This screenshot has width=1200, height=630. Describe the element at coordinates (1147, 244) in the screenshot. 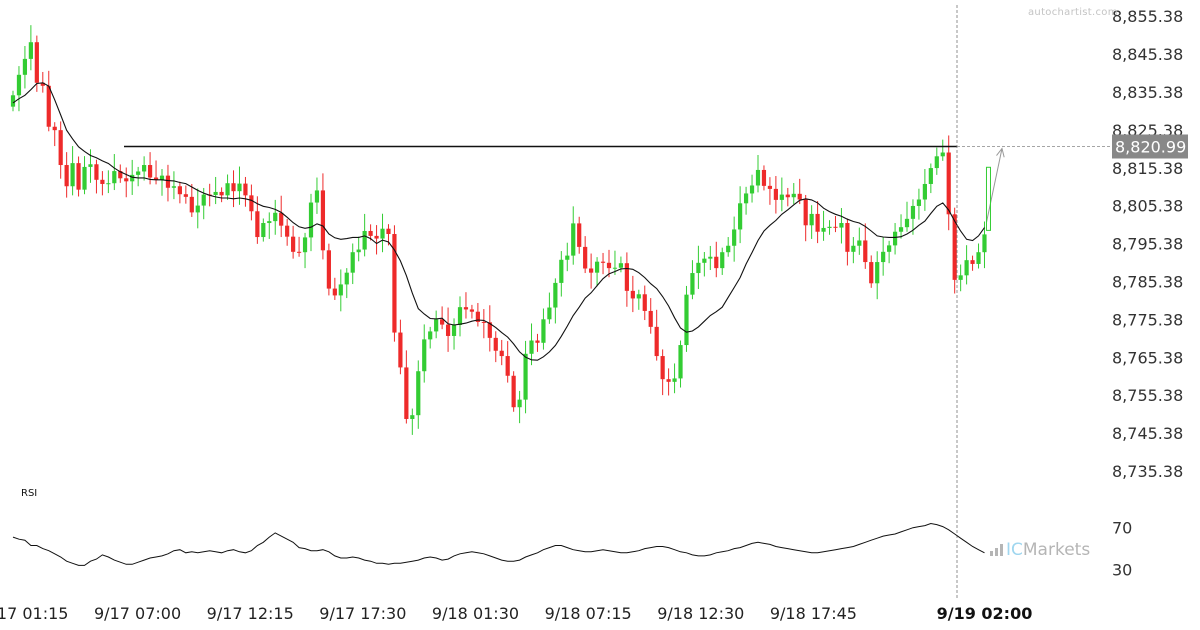

I see `price-tick-label: 8,795.38` at that location.